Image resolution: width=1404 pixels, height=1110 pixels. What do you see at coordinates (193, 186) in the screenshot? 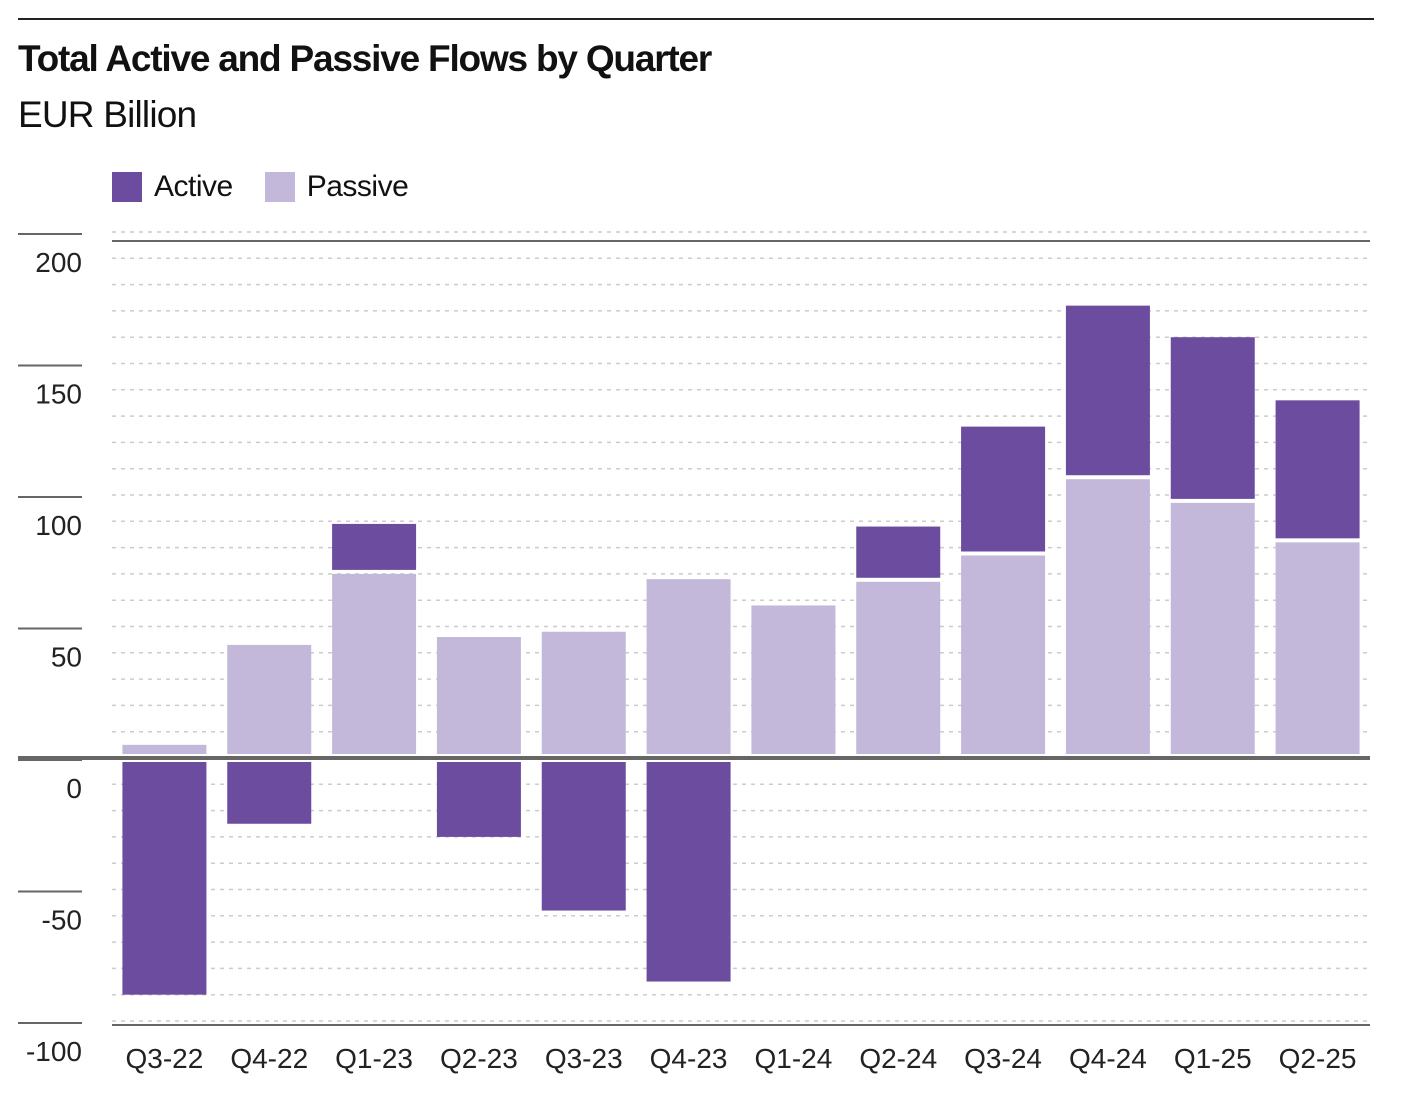
I see `legend-label-active: Active` at bounding box center [193, 186].